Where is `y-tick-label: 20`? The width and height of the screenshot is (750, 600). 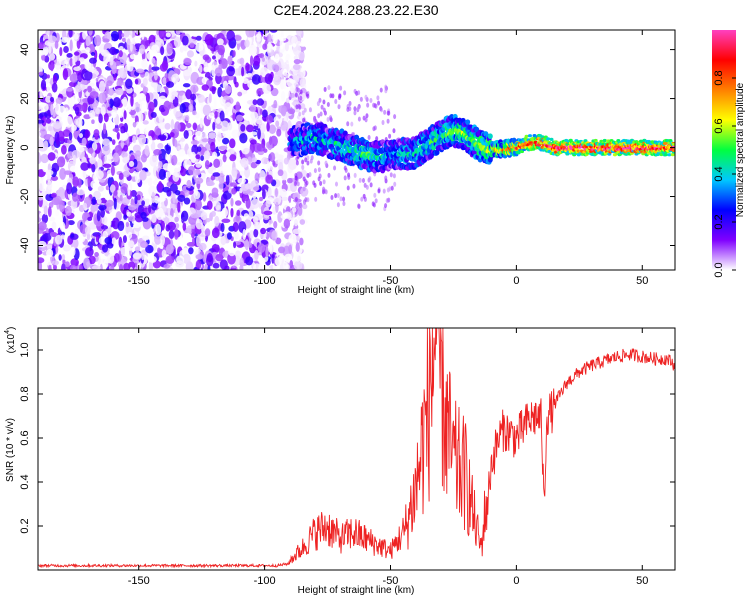
y-tick-label: 20 is located at coordinates (25, 98).